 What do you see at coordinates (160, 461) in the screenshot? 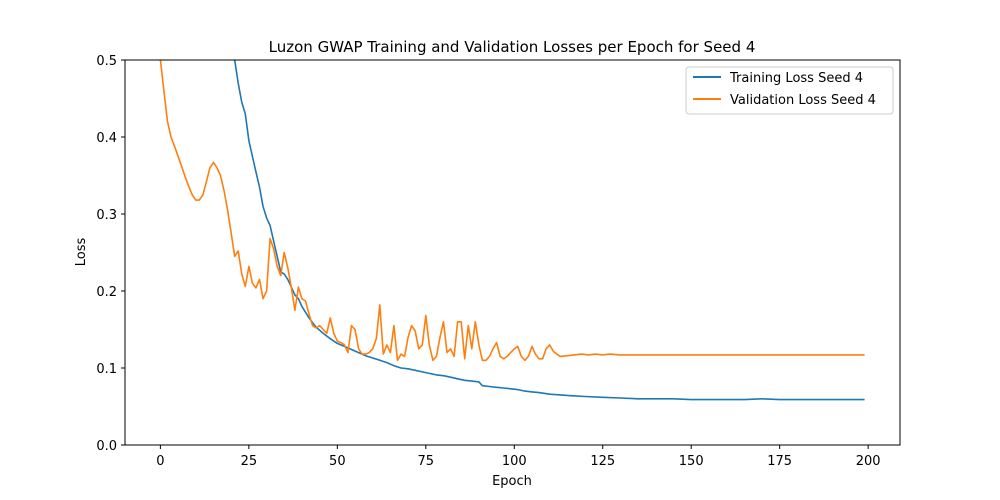
I see `x-tick-label: 0` at bounding box center [160, 461].